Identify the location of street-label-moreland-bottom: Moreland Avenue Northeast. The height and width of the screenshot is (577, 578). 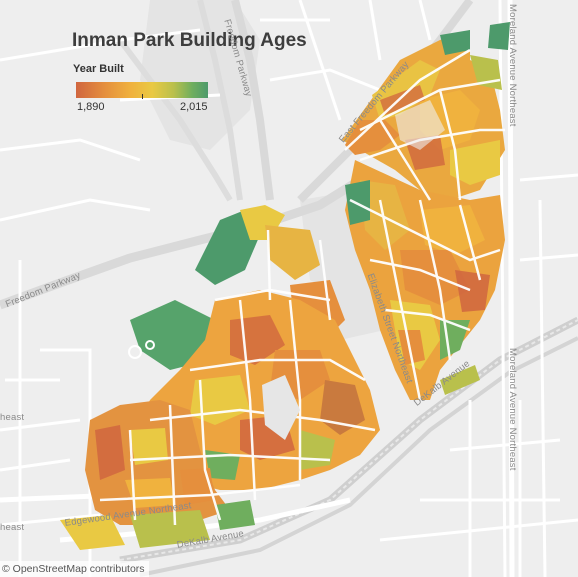
(512, 409).